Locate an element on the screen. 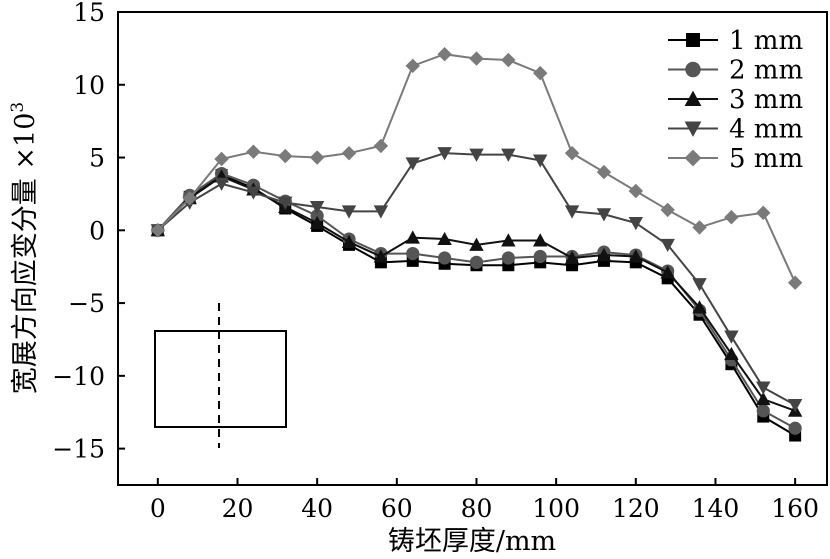 The image size is (830, 559). legend-label: 4 mm is located at coordinates (766, 130).